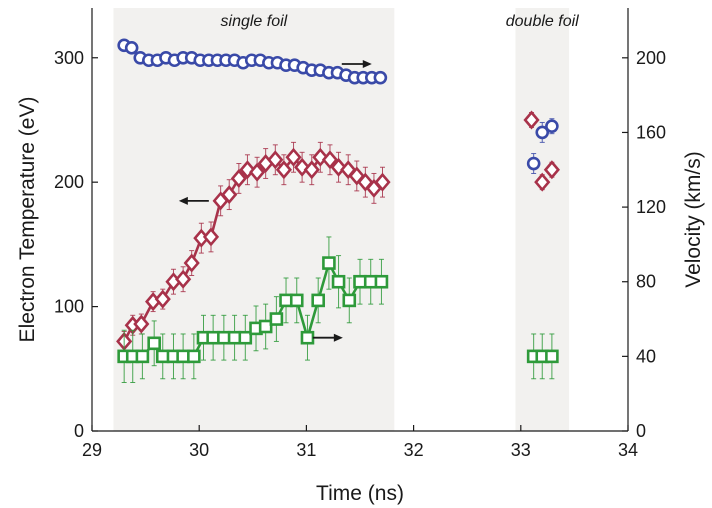 The width and height of the screenshot is (712, 508). Describe the element at coordinates (651, 58) in the screenshot. I see `y-right-tick-label: 200` at that location.